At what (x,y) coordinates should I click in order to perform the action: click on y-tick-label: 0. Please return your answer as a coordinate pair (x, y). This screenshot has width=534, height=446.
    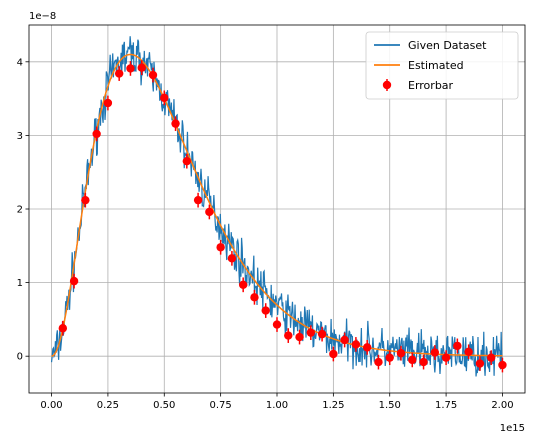
    Looking at the image, I should click on (20, 357).